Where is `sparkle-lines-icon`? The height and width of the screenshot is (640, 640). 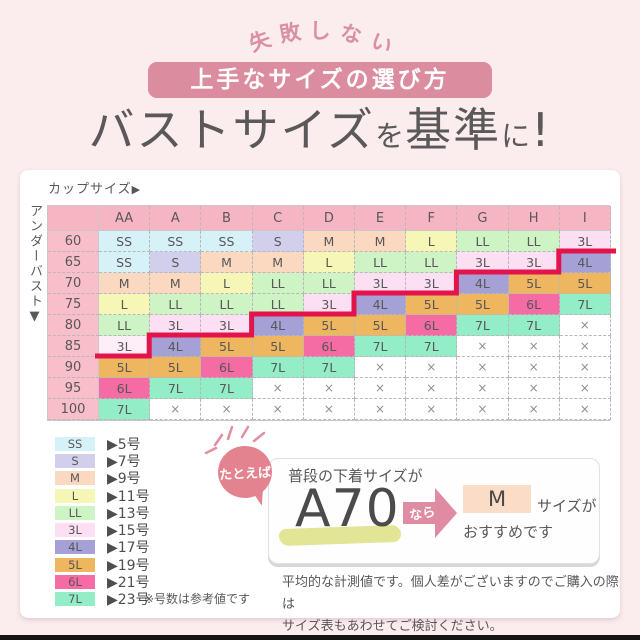 sparkle-lines-icon is located at coordinates (235, 440).